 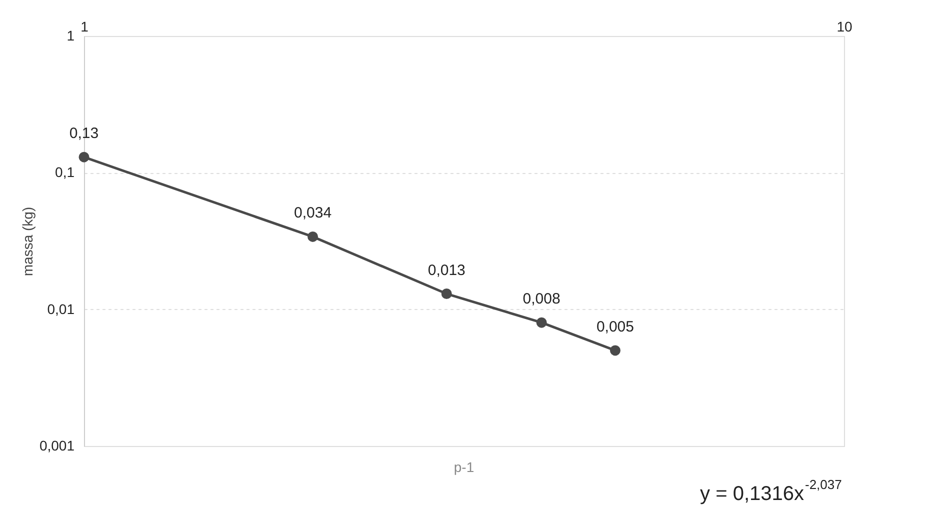 I want to click on data-label: 0,13, so click(x=84, y=133).